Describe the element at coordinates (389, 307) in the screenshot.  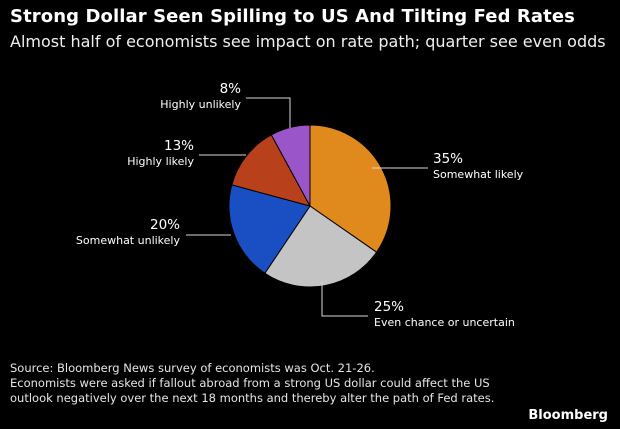
I see `slice-percent-label: 25%` at that location.